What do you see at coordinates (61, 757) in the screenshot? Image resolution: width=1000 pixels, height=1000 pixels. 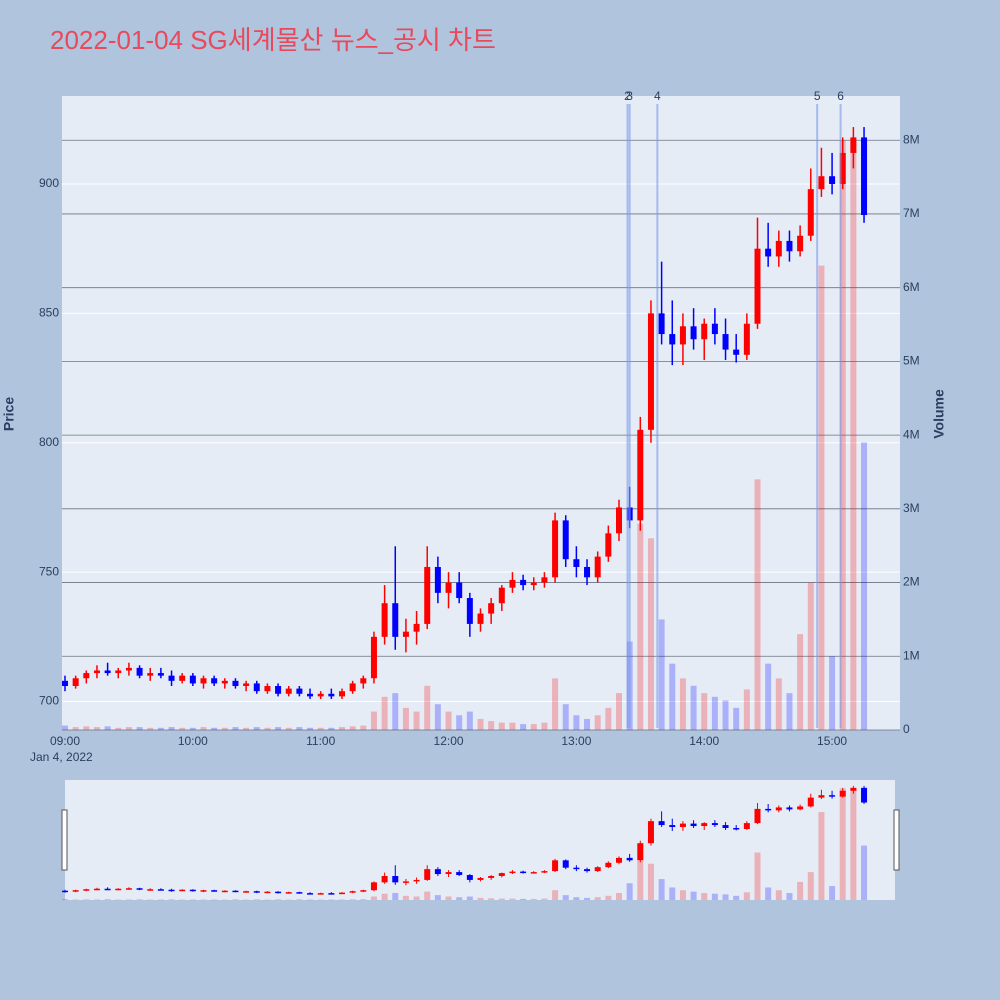 I see `x-date-label: Jan 4, 2022` at bounding box center [61, 757].